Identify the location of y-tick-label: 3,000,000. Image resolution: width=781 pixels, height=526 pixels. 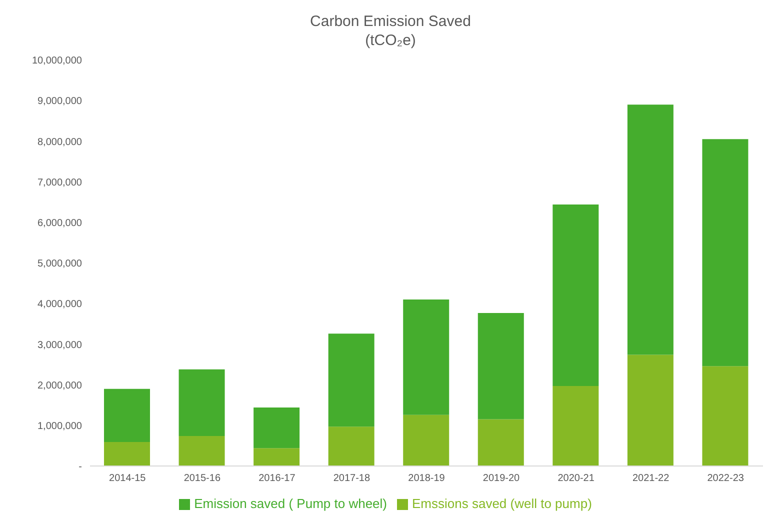
(60, 345).